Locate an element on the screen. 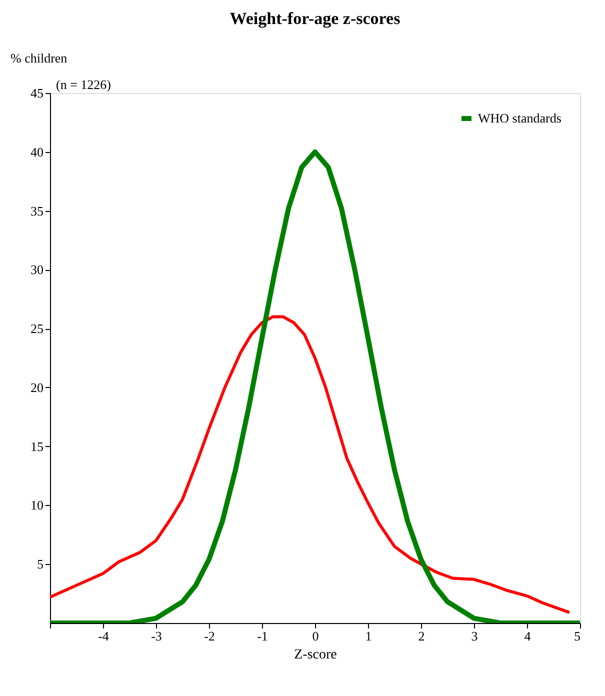  y-tick-label: 20 is located at coordinates (37, 387).